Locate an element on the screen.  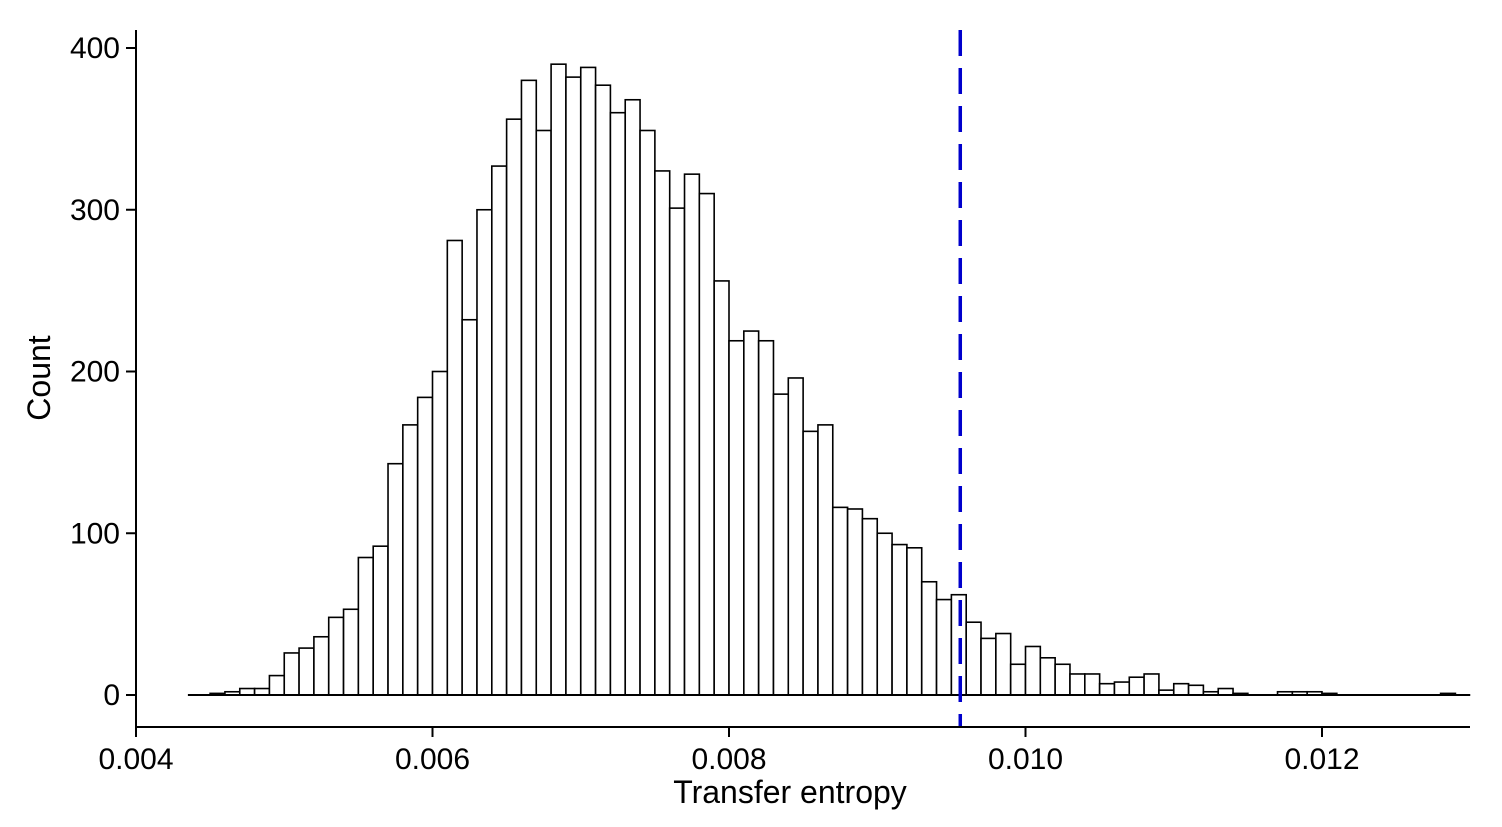
y-tick-label: 0 is located at coordinates (111, 695).